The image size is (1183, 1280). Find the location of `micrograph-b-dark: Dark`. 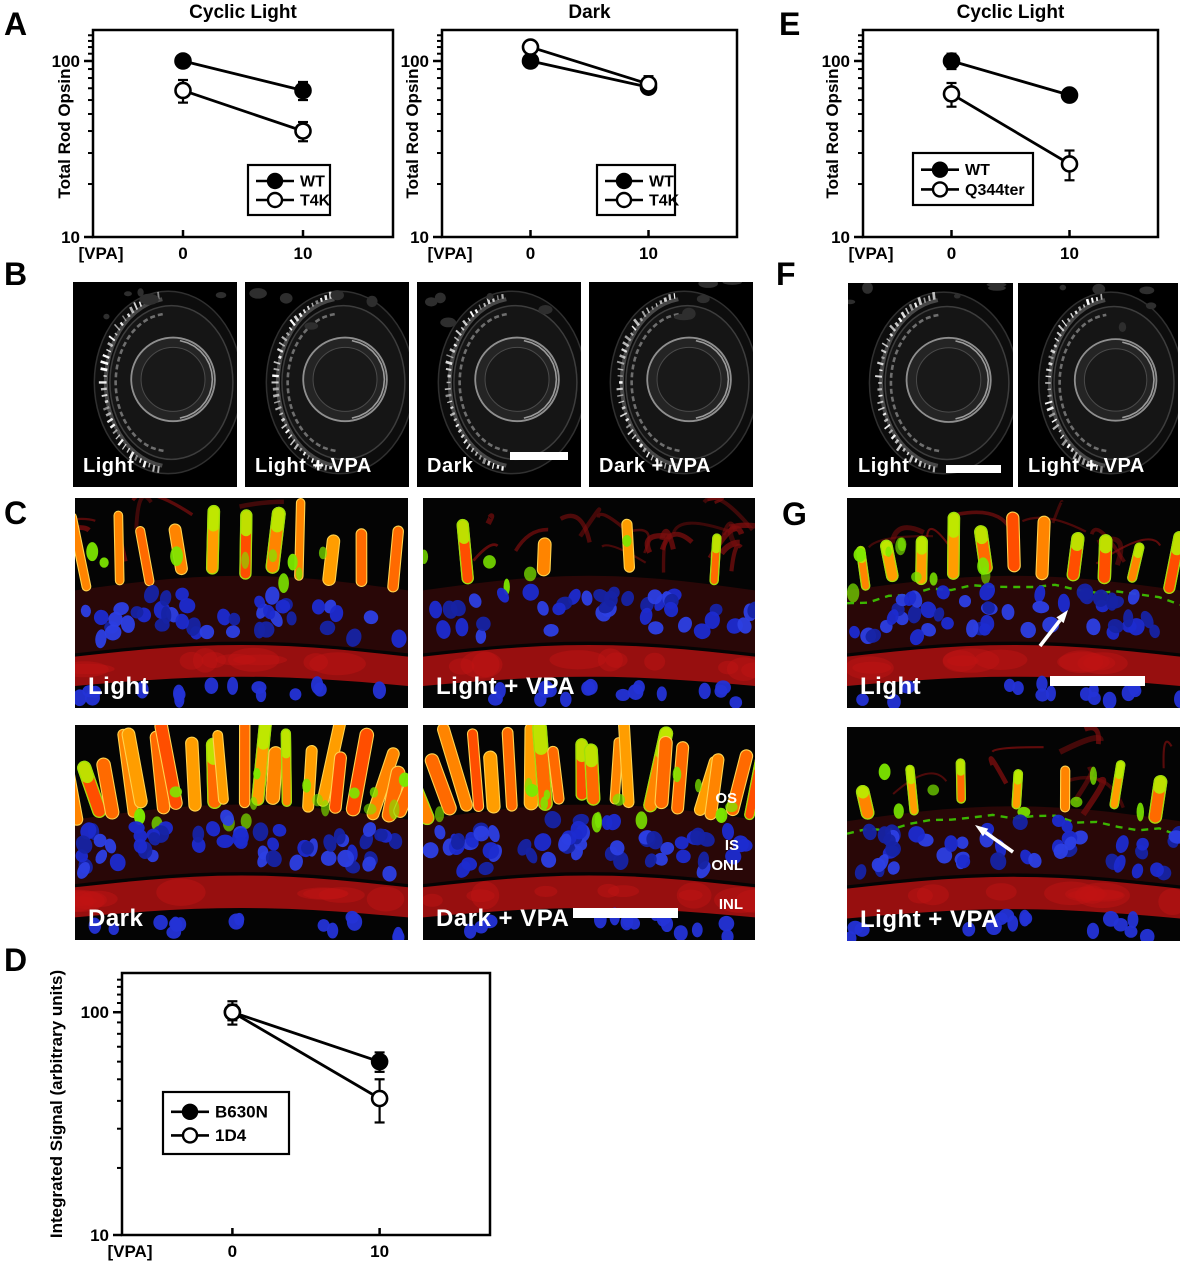

micrograph-b-dark: Dark is located at coordinates (499, 384).